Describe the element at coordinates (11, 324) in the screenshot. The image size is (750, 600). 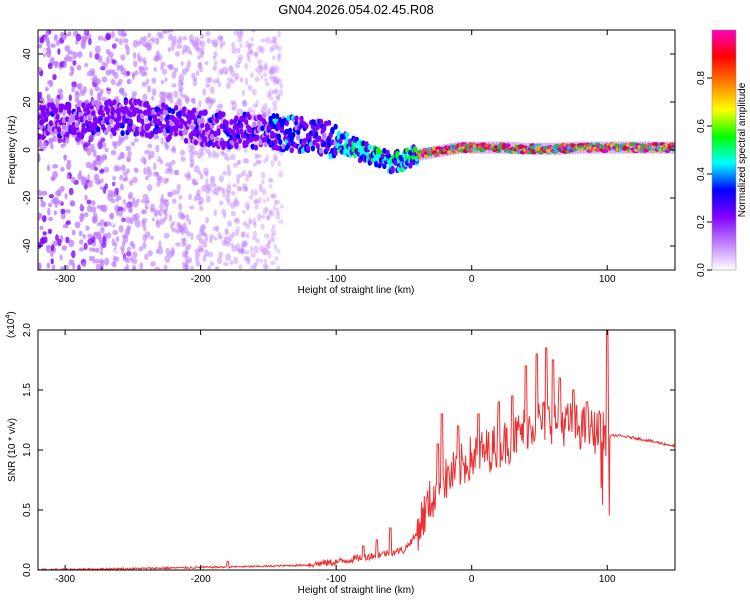
I see `bottom-y-scale-label: (x104)` at that location.